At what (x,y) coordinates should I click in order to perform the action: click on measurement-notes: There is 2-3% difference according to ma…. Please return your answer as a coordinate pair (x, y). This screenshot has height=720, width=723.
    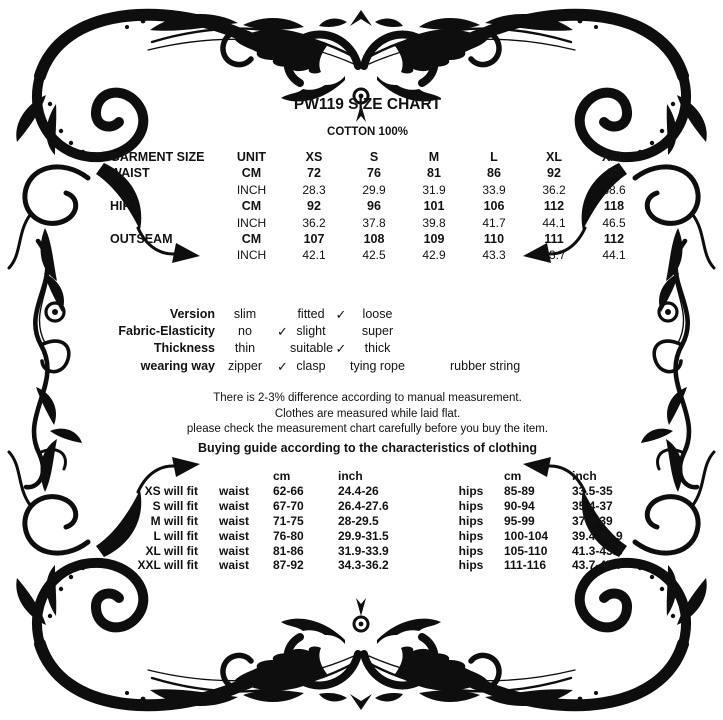
    Looking at the image, I should click on (367, 423).